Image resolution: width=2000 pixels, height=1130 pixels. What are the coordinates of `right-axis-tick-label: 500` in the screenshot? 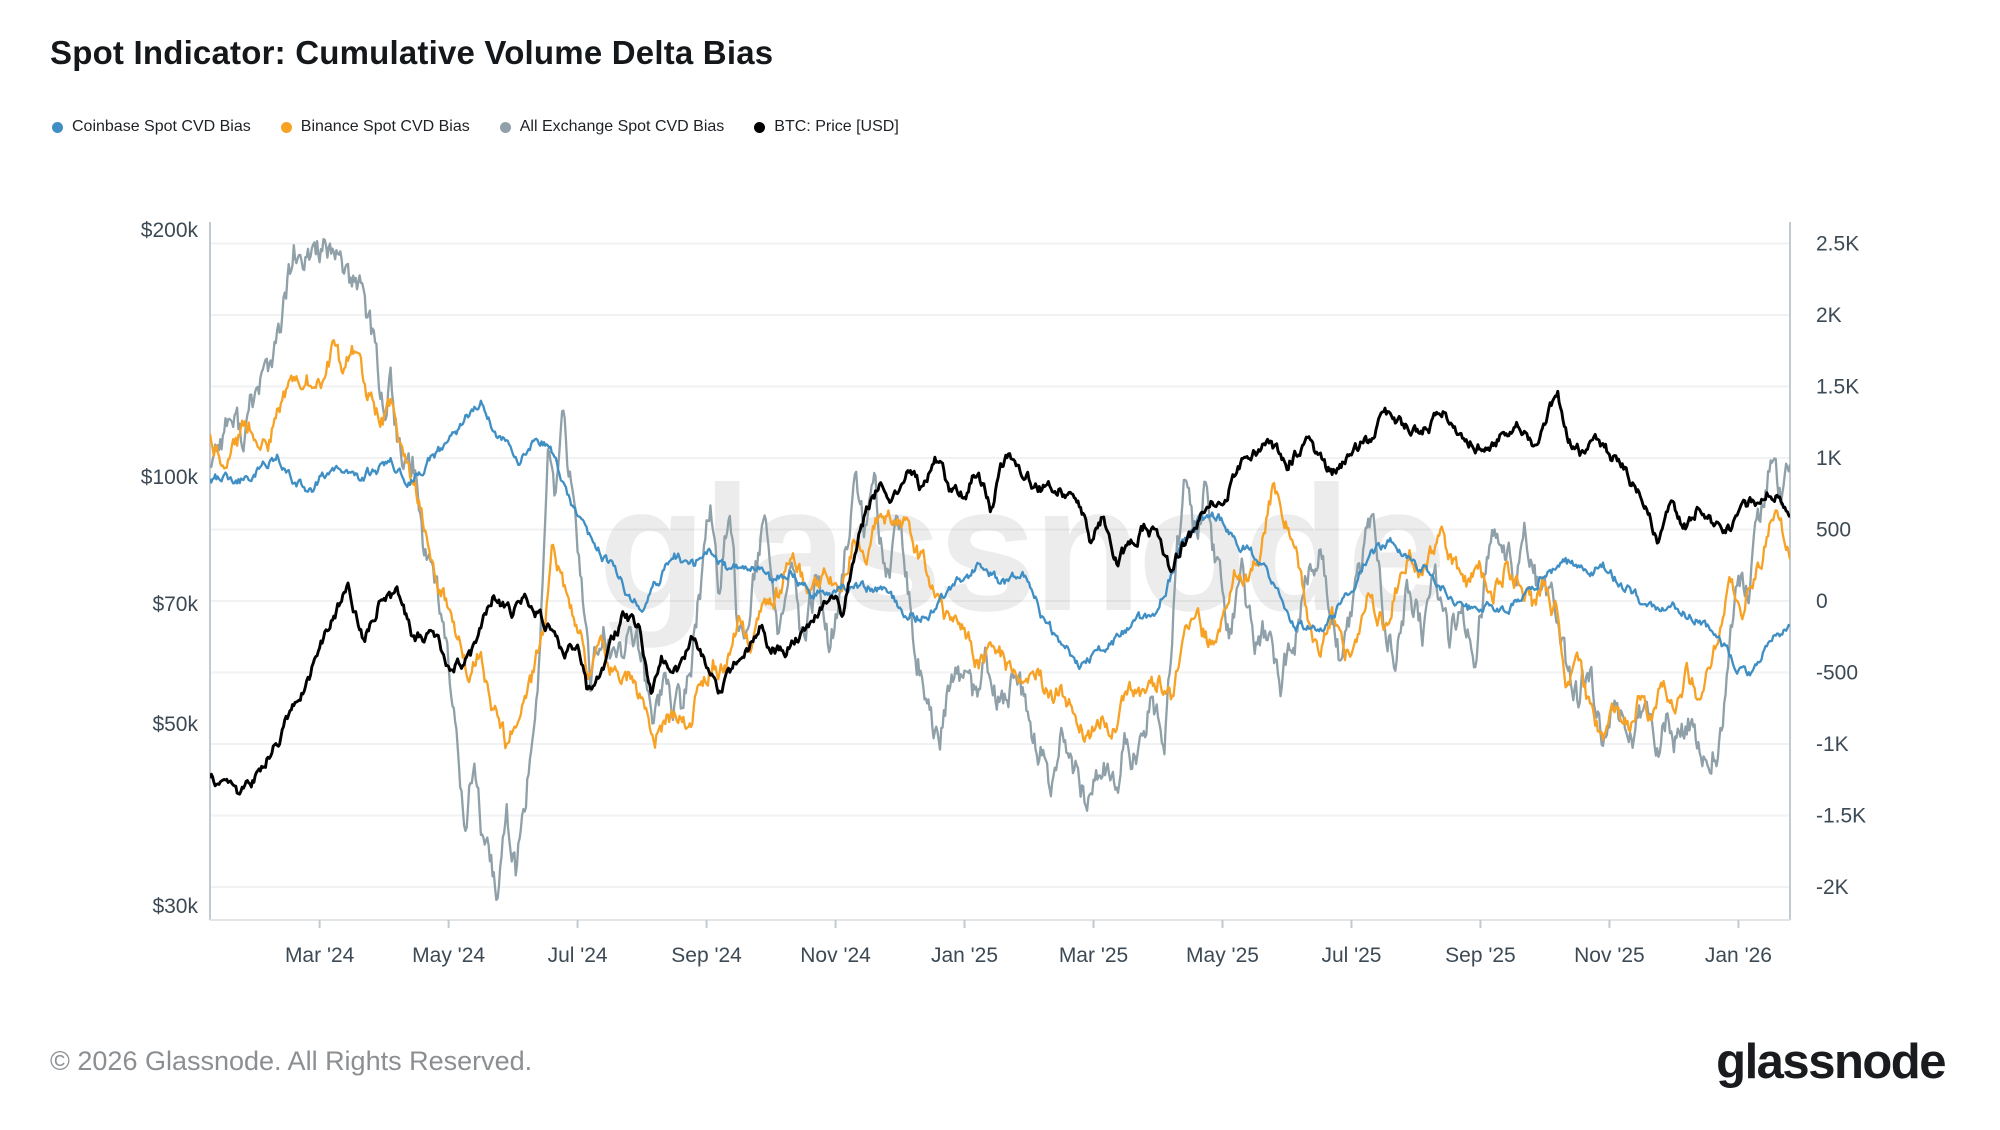 It's located at (1833, 530).